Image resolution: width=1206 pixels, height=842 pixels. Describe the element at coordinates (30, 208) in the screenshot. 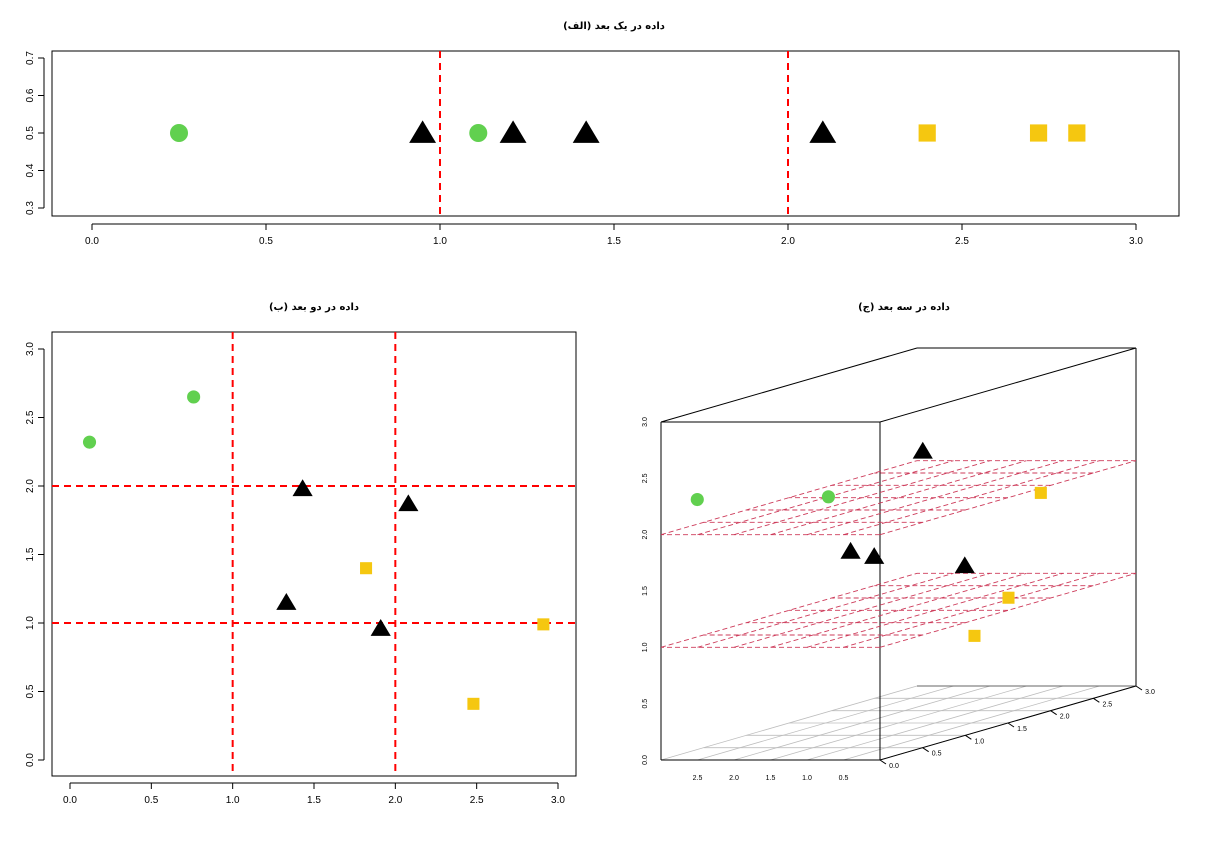

I see `y-tick-label: 0.3` at that location.